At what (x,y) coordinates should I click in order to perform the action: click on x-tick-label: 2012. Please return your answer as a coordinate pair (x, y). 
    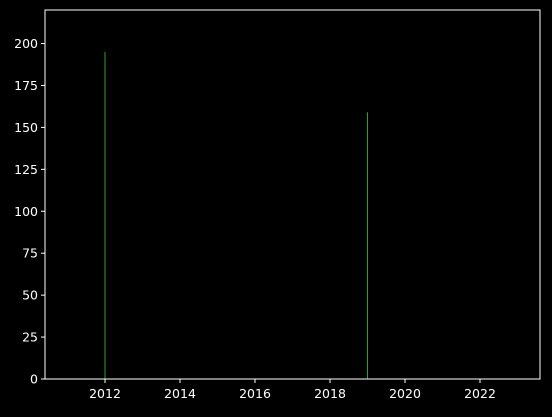
    Looking at the image, I should click on (105, 393).